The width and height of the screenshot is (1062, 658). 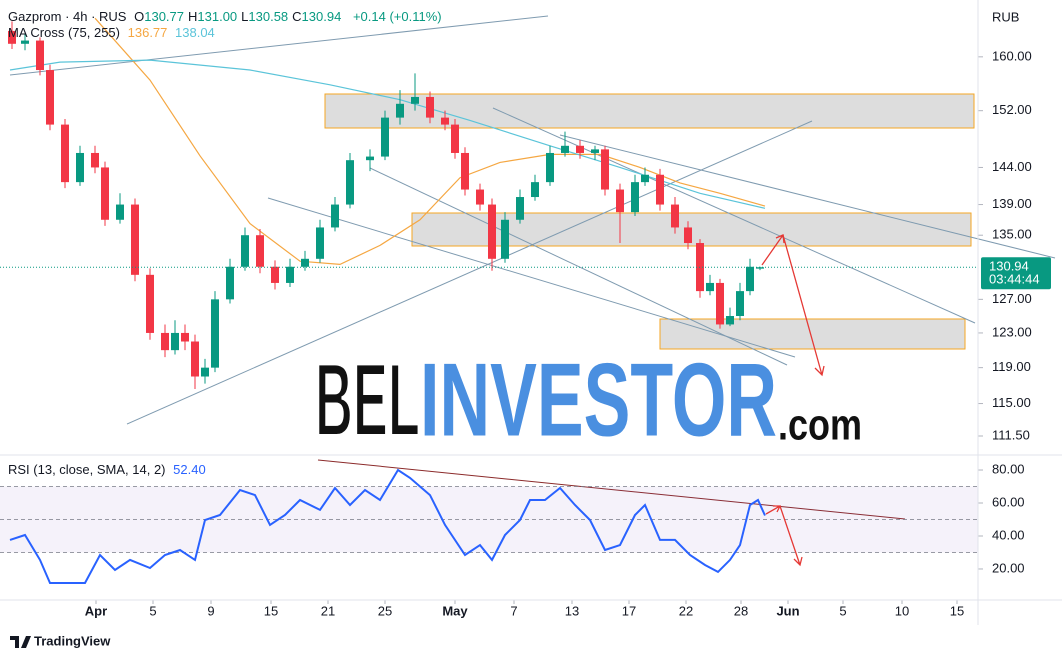 What do you see at coordinates (820, 425) in the screenshot?
I see `watermark-com: .com` at bounding box center [820, 425].